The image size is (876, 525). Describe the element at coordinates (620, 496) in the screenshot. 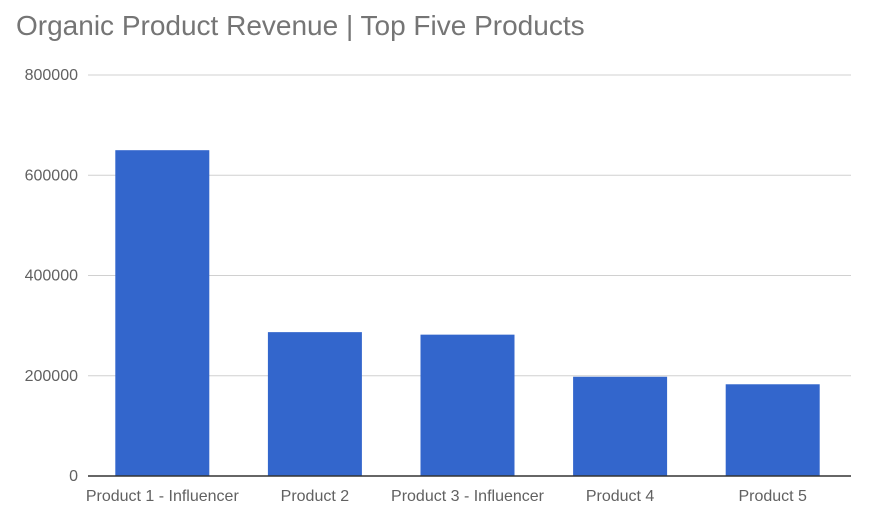

I see `x-tick-label: Product 4` at that location.